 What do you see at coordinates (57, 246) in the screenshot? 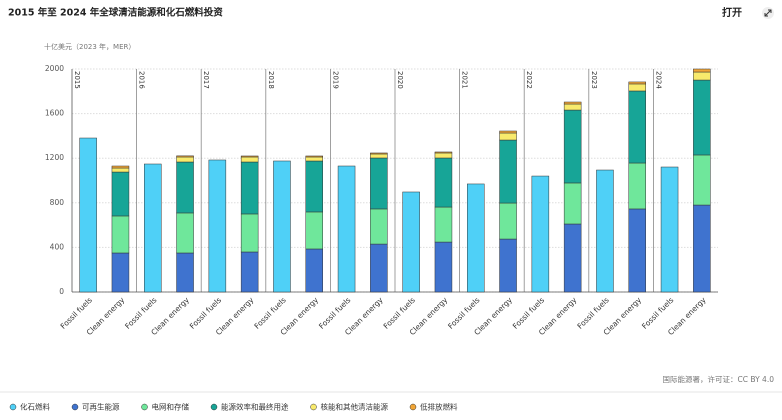
I see `y-tick-label: 400` at bounding box center [57, 246].